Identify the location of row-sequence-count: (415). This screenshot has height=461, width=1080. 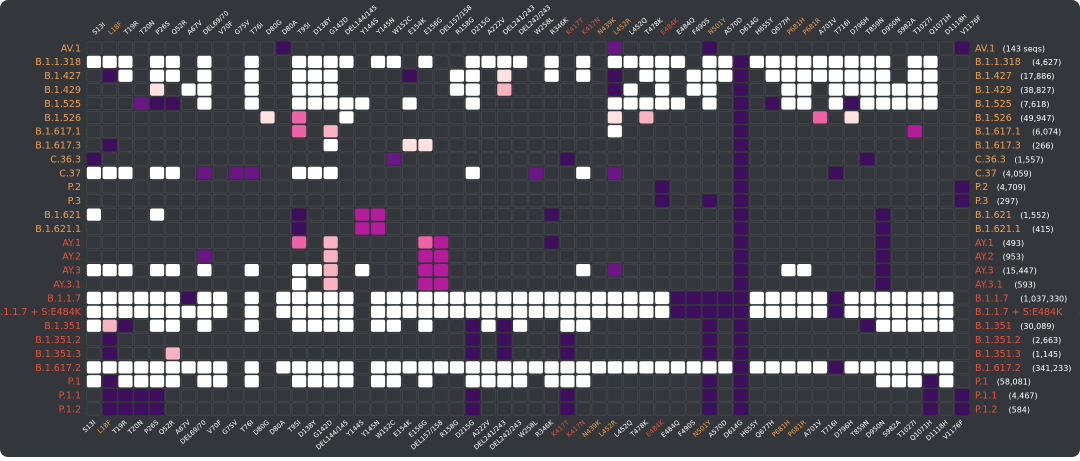
(1043, 229).